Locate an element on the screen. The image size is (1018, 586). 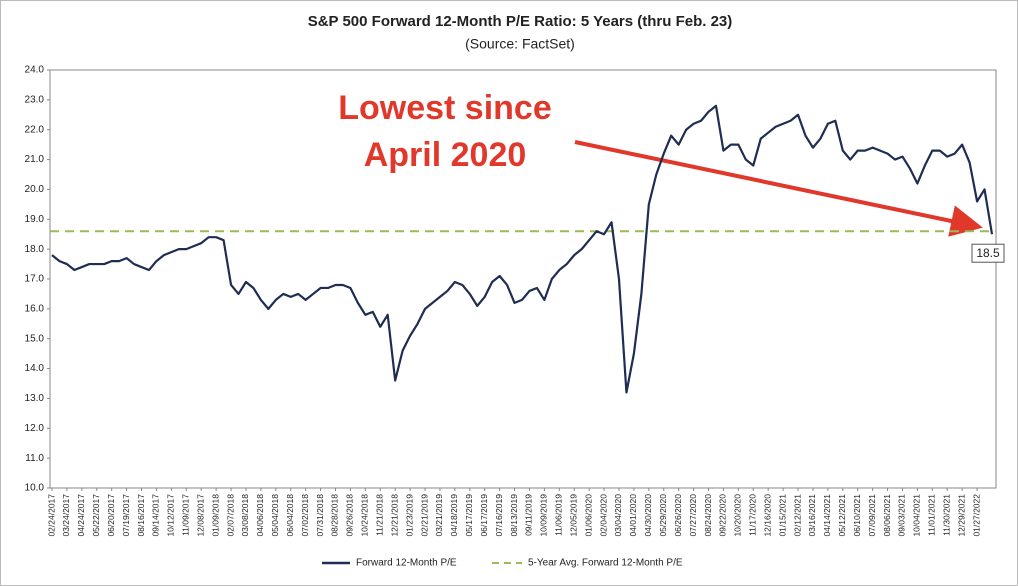
x-tick-label: 10/12/2017 is located at coordinates (171, 515).